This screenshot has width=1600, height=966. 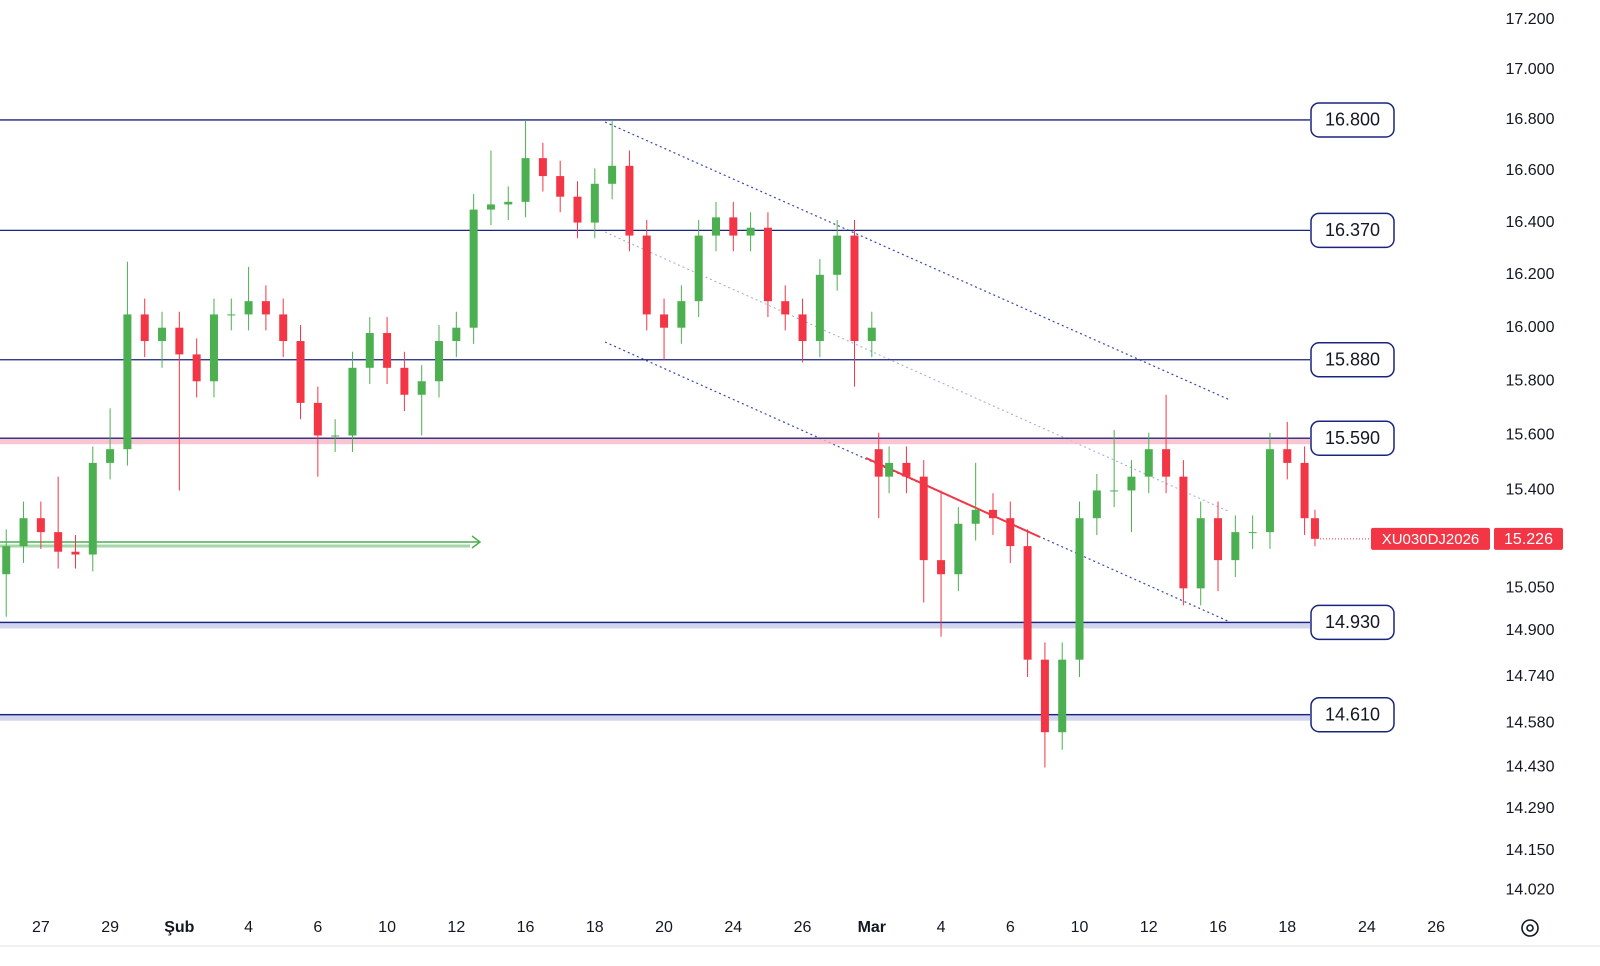 I want to click on channel-lower, so click(x=917, y=482).